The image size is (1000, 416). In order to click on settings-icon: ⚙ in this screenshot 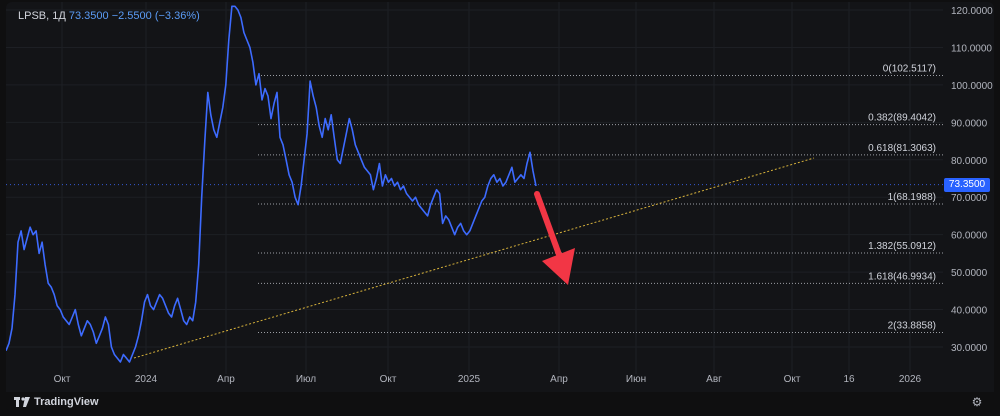, I will do `click(977, 402)`.